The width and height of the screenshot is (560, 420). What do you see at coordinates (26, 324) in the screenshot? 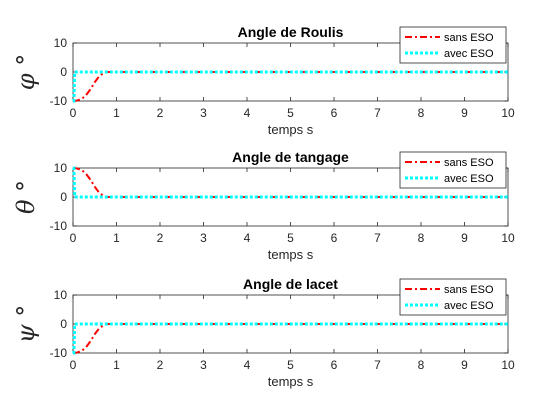
I see `y-axis-label: ψ °` at bounding box center [26, 324].